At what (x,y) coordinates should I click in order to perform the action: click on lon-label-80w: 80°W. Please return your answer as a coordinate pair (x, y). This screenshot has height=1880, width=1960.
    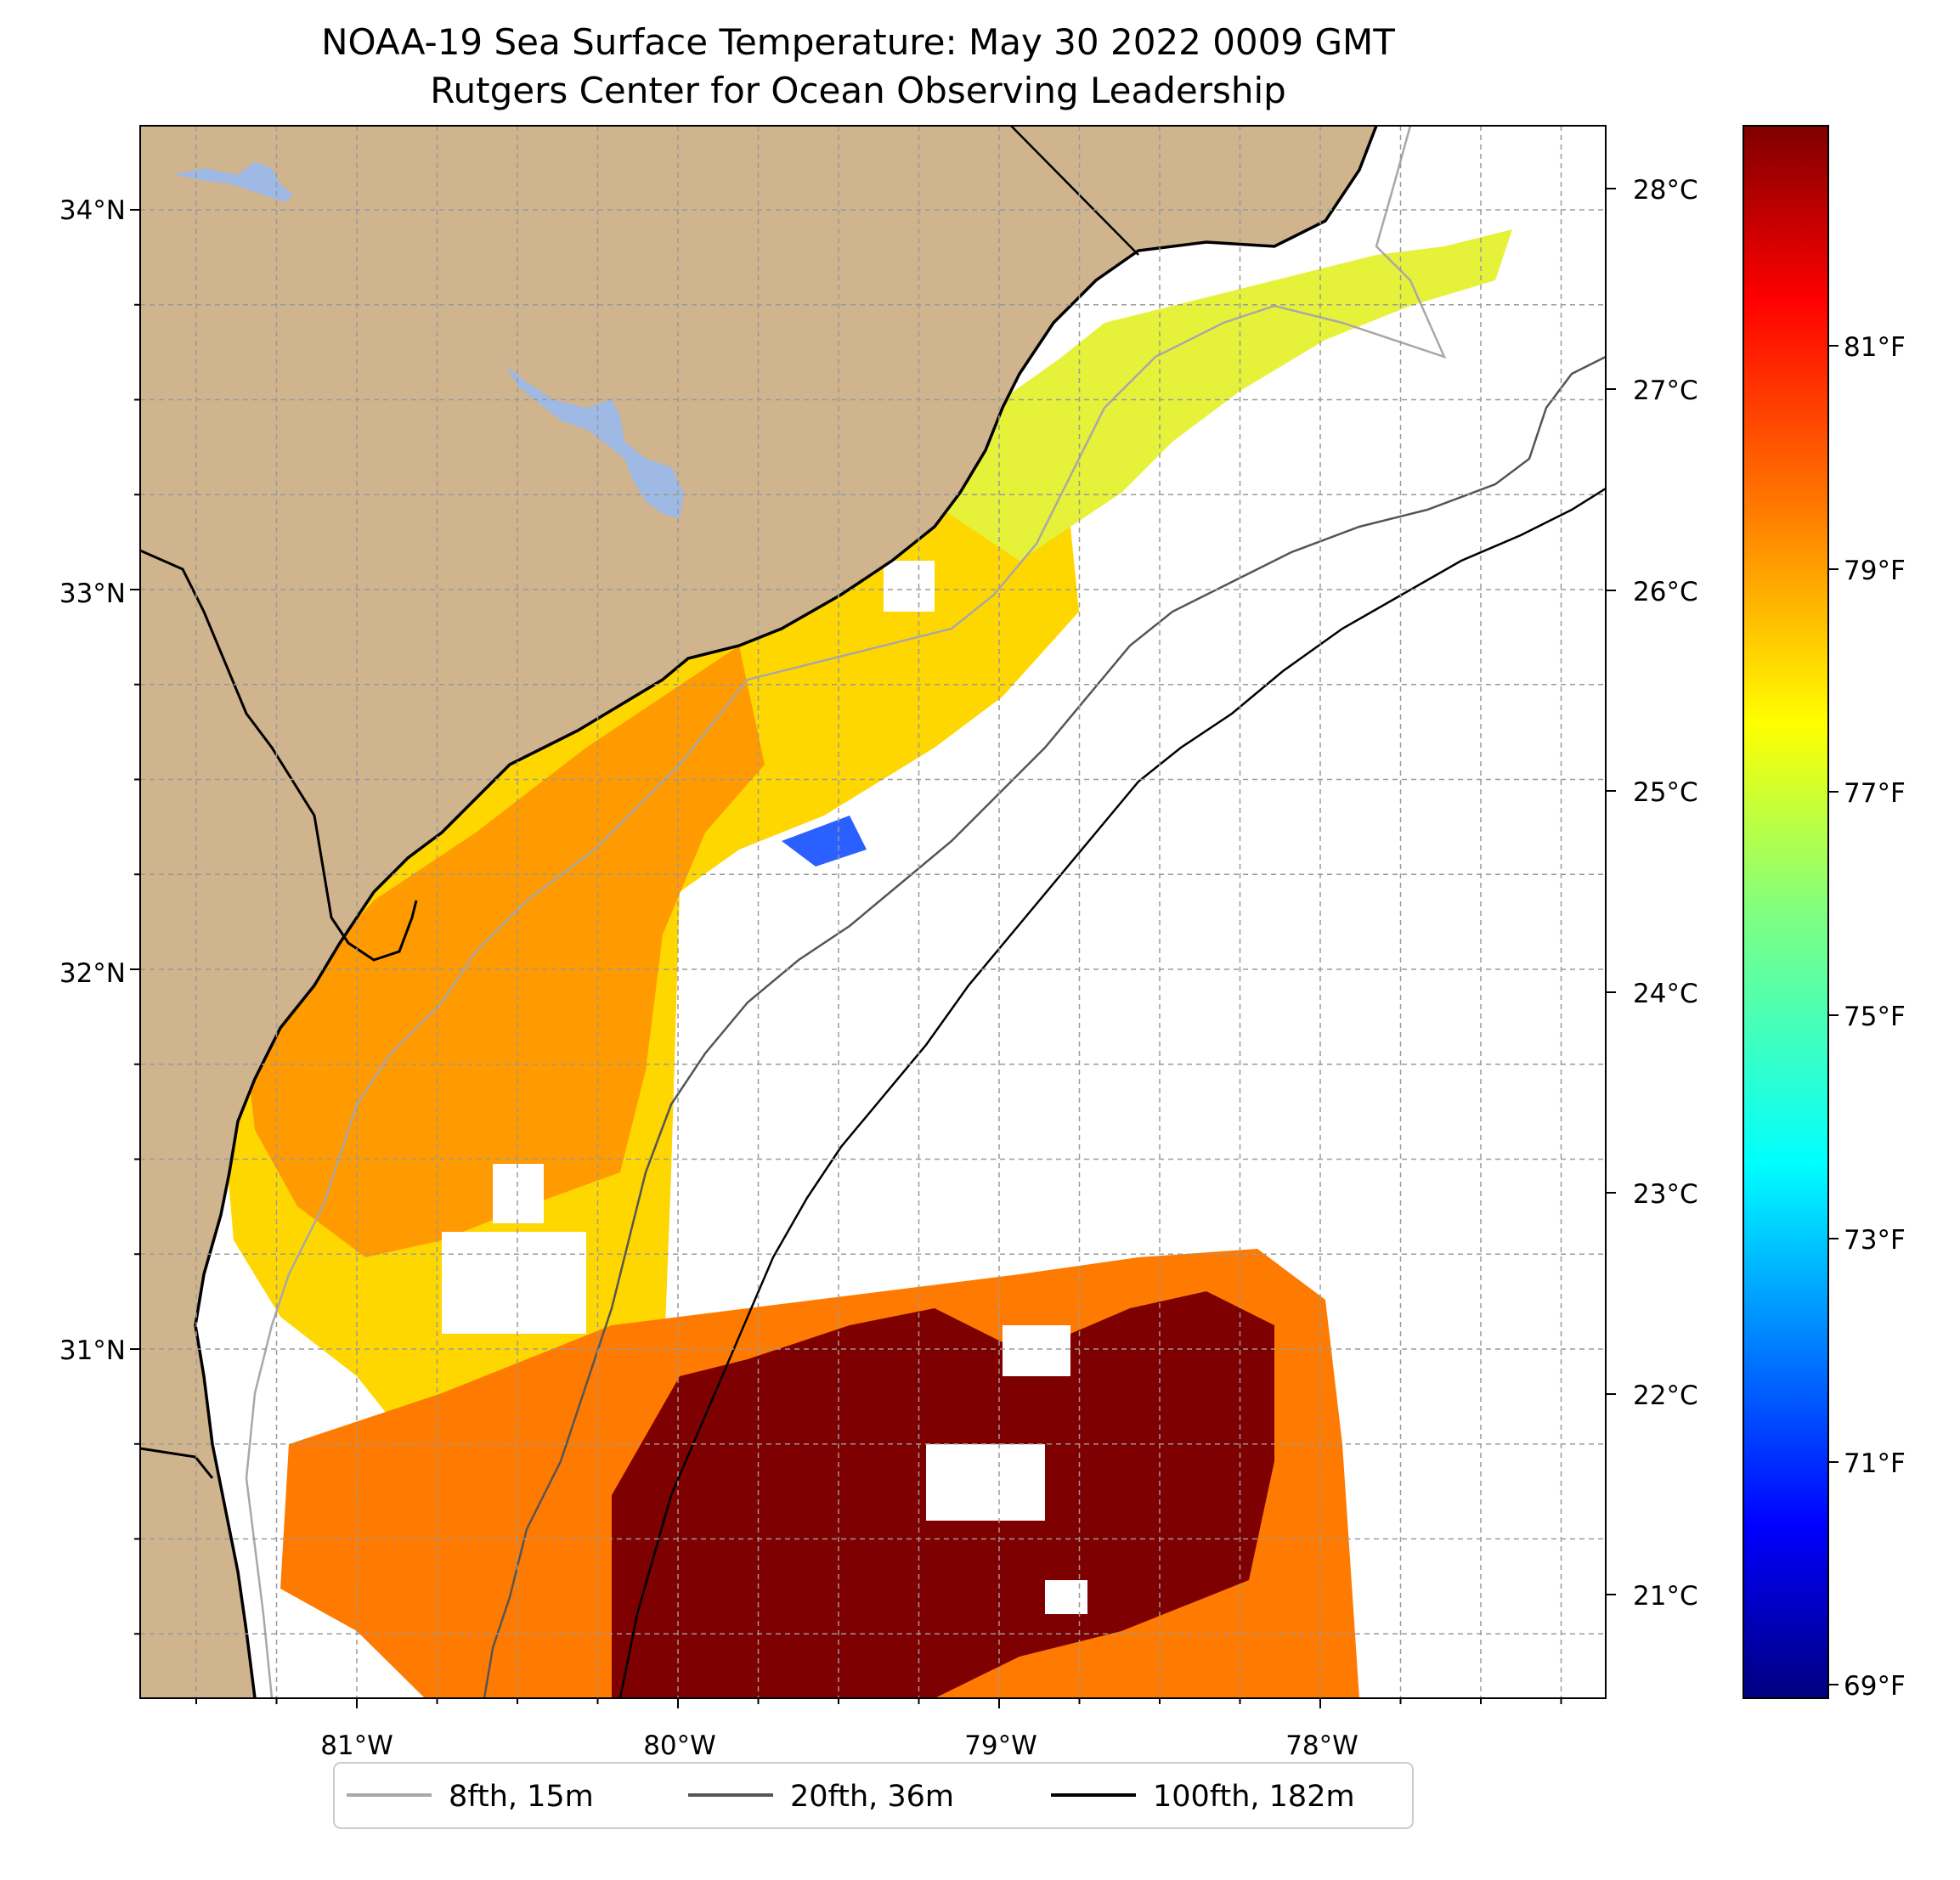
    Looking at the image, I should click on (679, 1746).